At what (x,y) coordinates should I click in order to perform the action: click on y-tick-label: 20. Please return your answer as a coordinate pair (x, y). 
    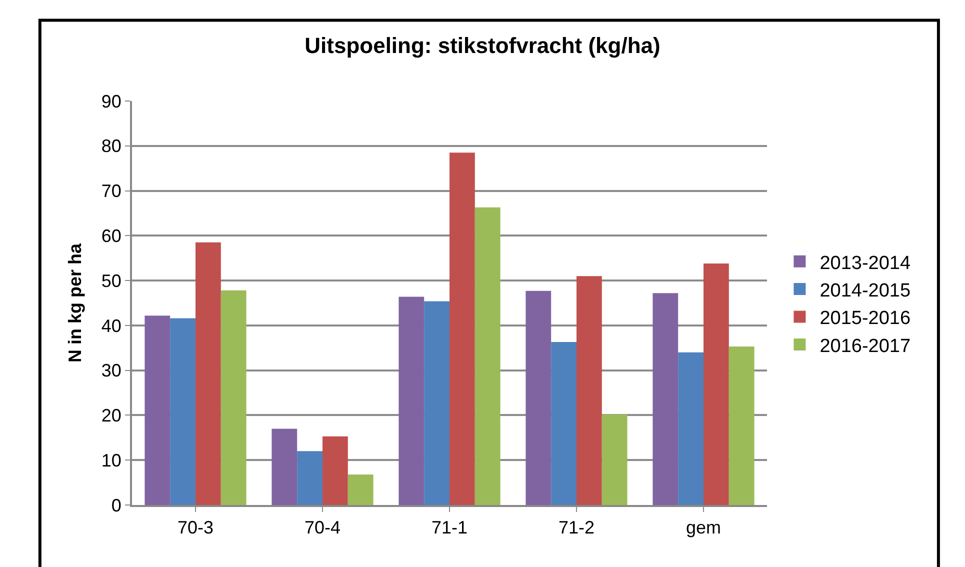
    Looking at the image, I should click on (111, 416).